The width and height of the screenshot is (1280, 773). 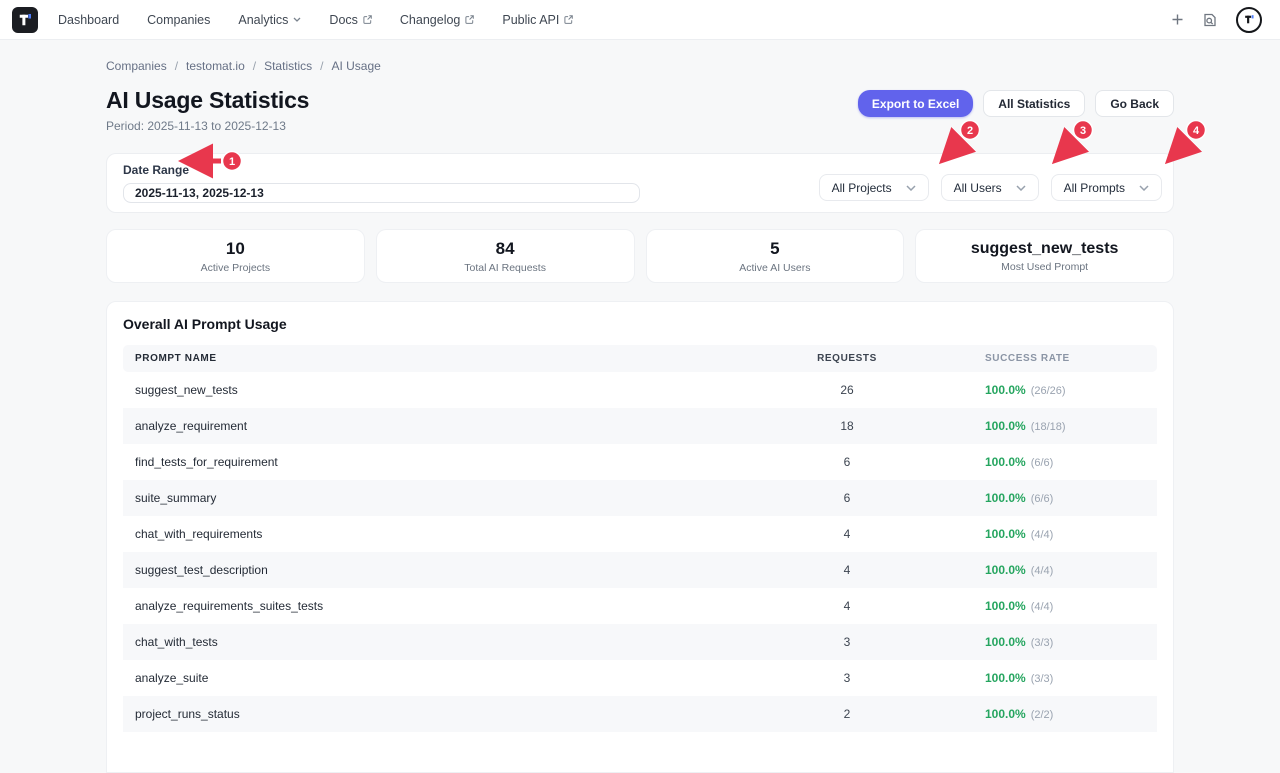 What do you see at coordinates (775, 248) in the screenshot?
I see `stat-value: 5` at bounding box center [775, 248].